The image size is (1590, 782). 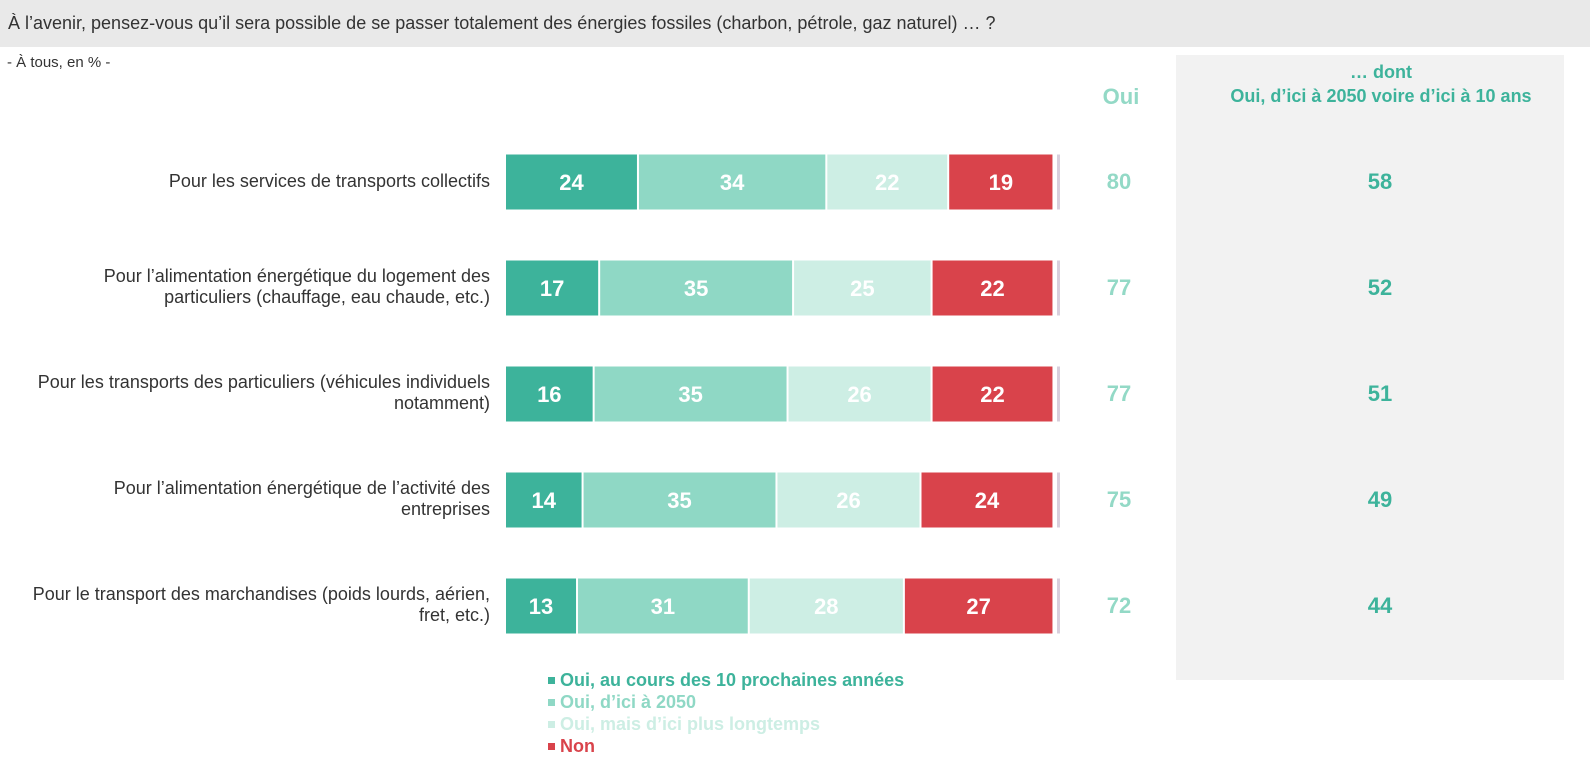 I want to click on legend-item: Non, so click(x=726, y=746).